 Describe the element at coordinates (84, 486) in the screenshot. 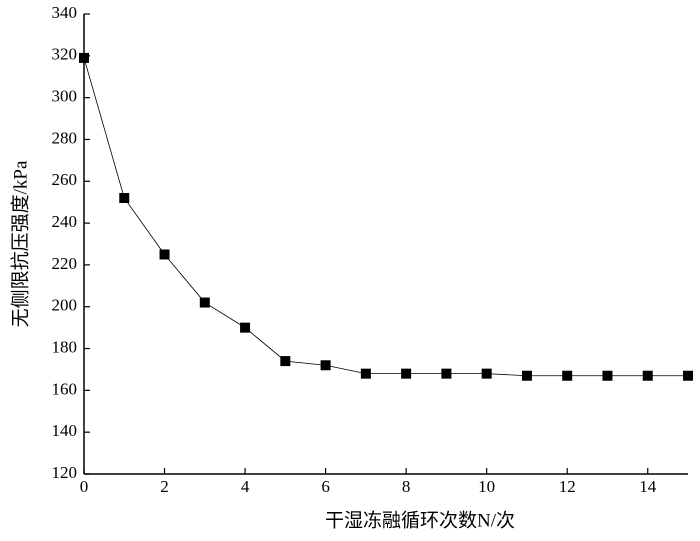

I see `x-tick-label: 0` at that location.